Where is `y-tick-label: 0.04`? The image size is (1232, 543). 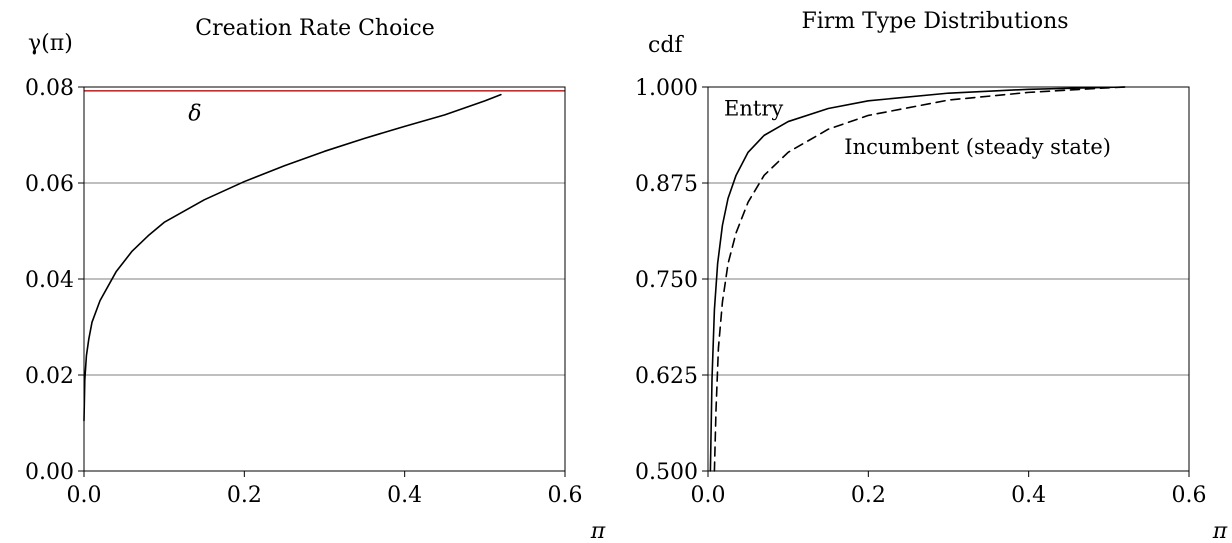
y-tick-label: 0.04 is located at coordinates (49, 280).